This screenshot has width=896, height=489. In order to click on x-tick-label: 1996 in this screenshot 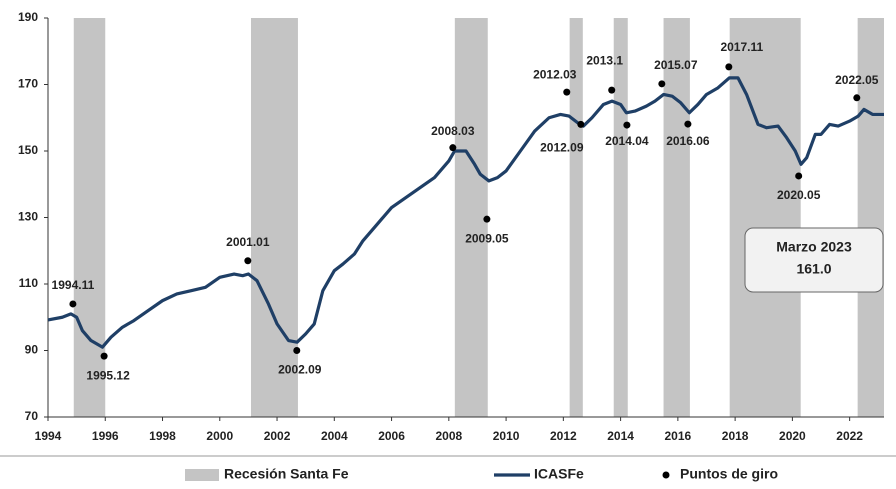, I will do `click(105, 436)`.